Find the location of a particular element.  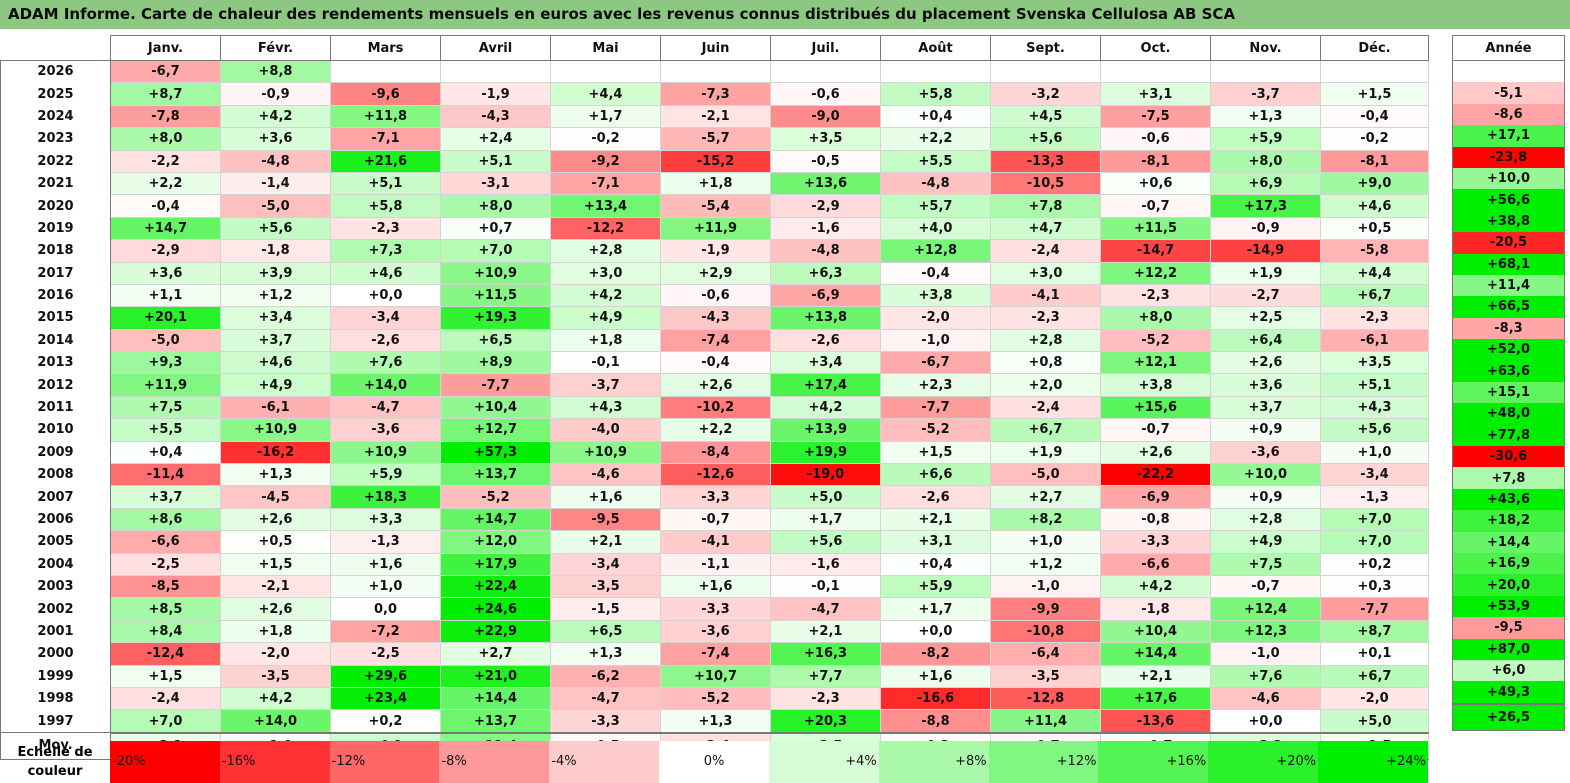

heatmap-cell: +1,5 is located at coordinates (1374, 94).